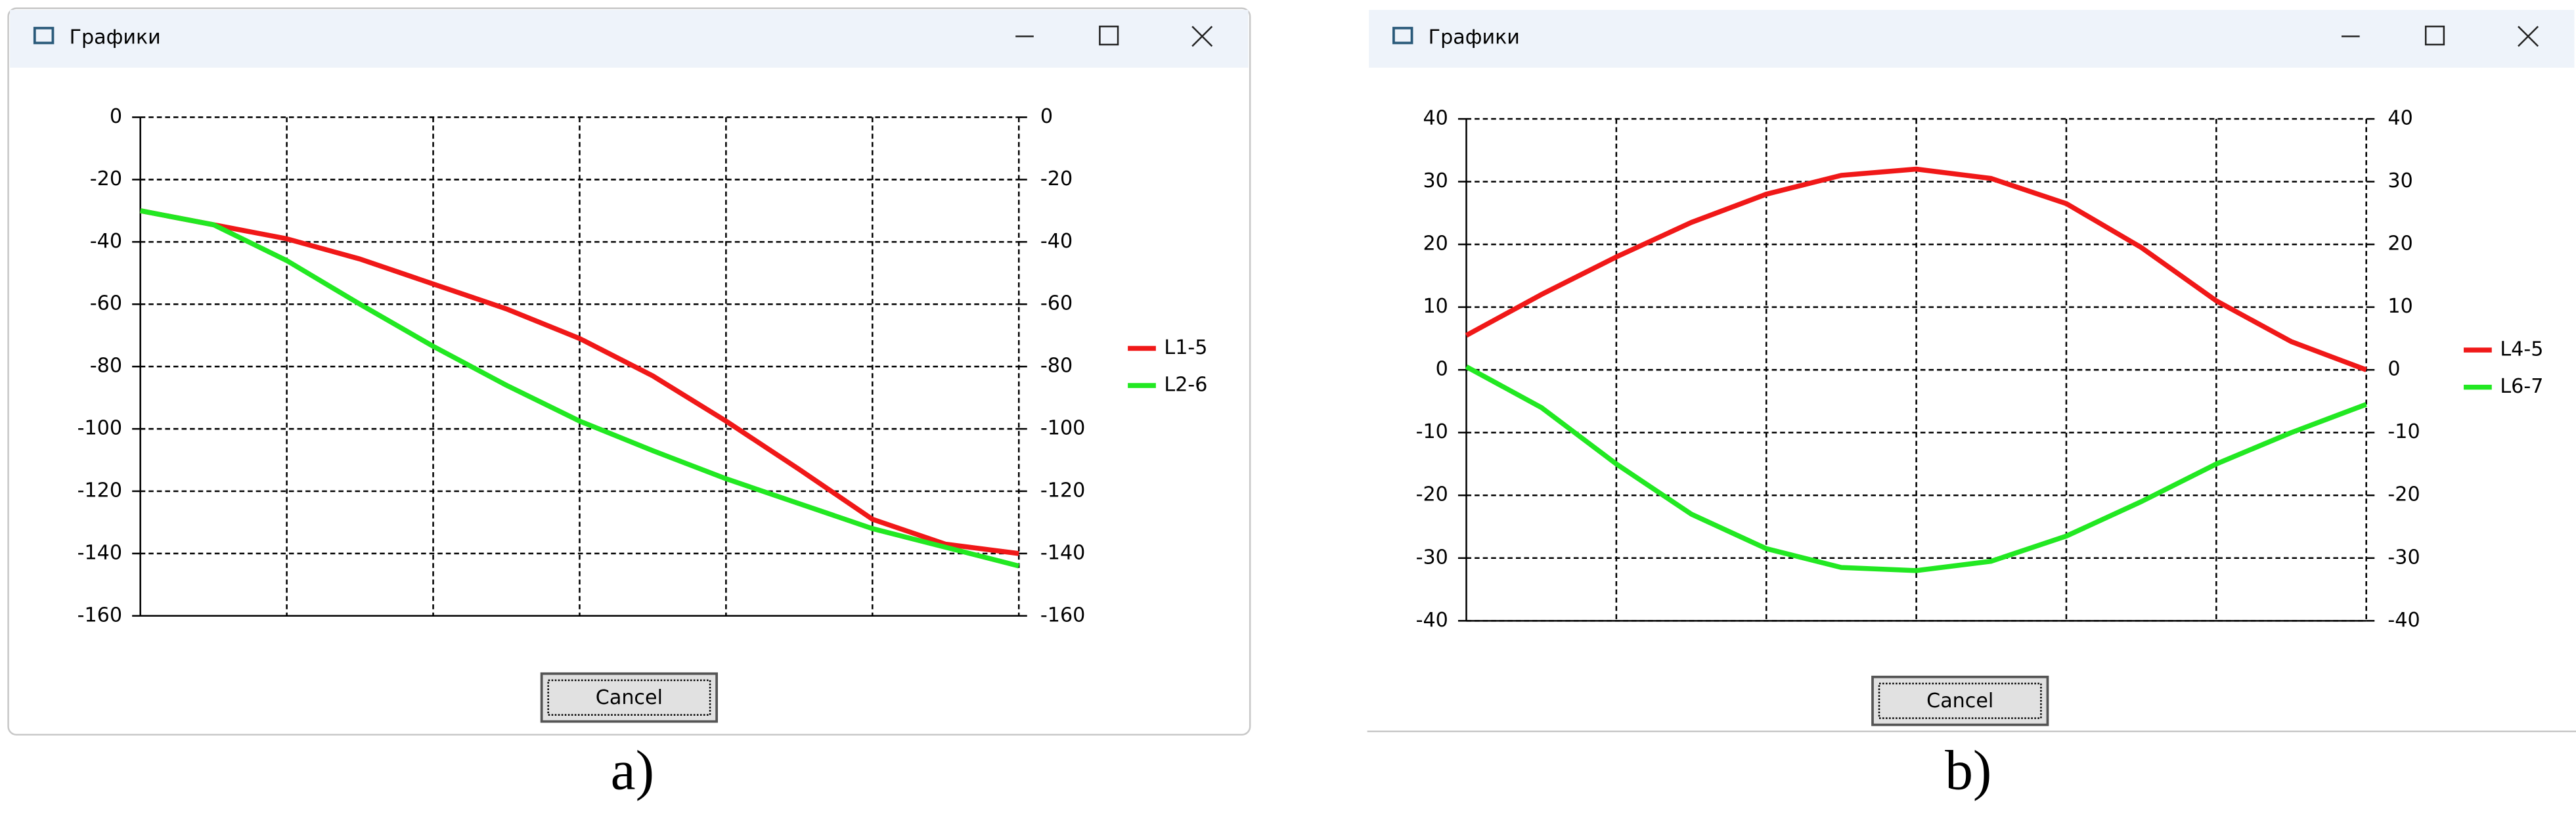  What do you see at coordinates (1062, 428) in the screenshot?
I see `y2-tick-label: -100` at bounding box center [1062, 428].